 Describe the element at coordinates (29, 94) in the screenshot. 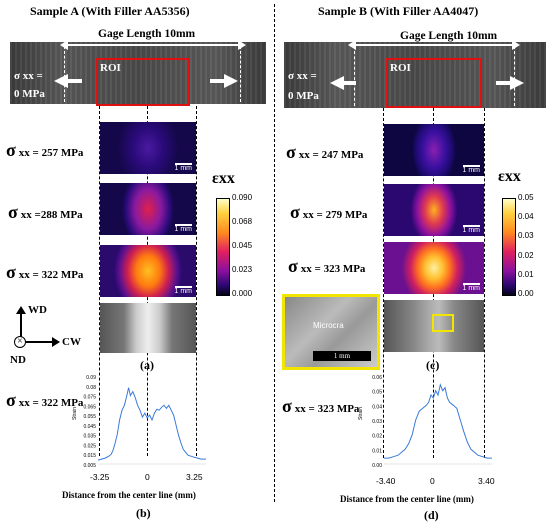

I see `sample-a-mpa-zero: 0 MPa` at that location.